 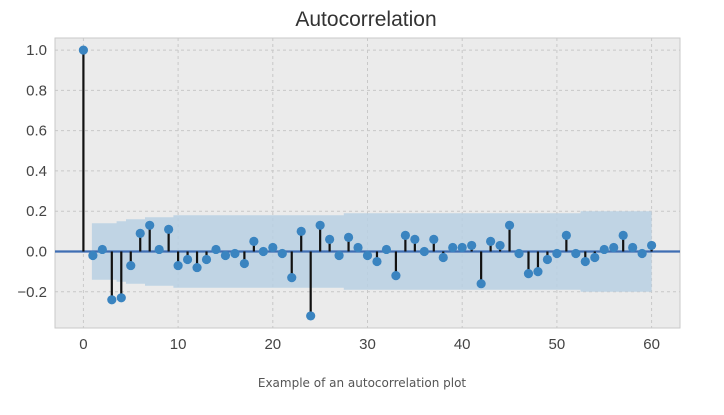 I want to click on x-tick-label: 10, so click(x=178, y=344).